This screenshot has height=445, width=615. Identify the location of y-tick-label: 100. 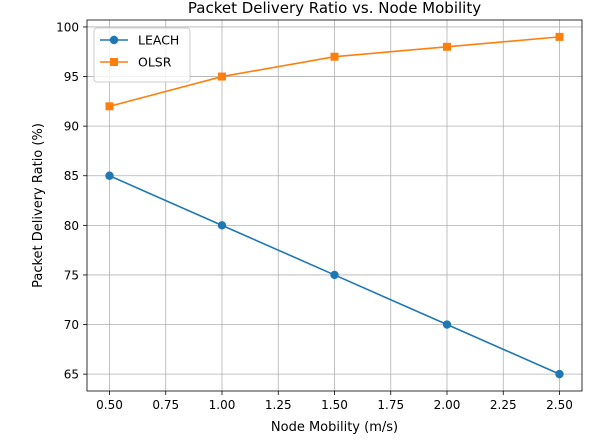
(67, 27).